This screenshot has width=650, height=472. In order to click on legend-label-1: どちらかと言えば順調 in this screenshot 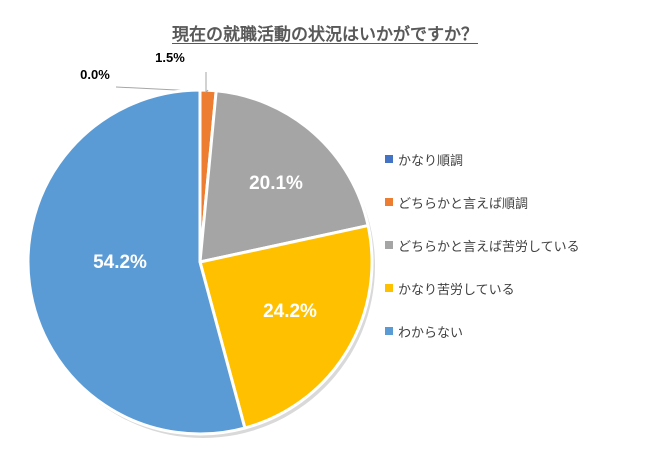, I will do `click(463, 204)`.